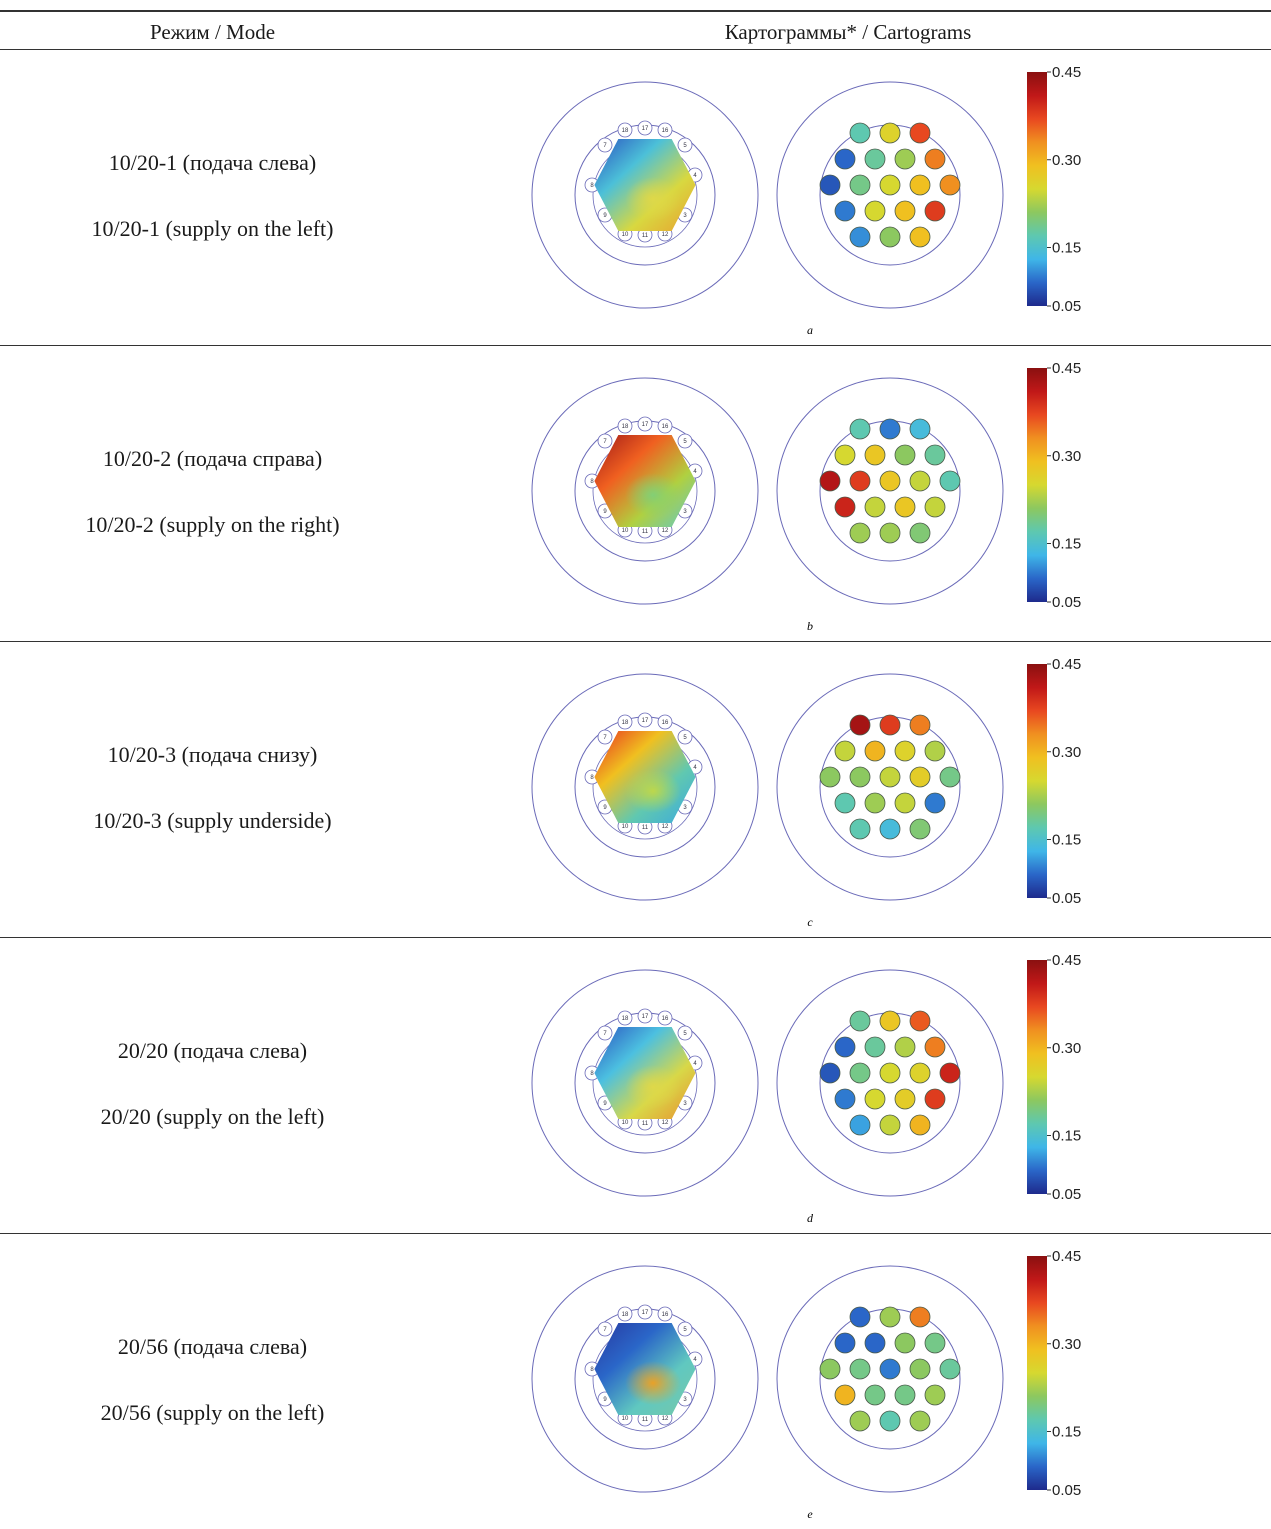  What do you see at coordinates (810, 1514) in the screenshot?
I see `subfigure-label: e` at bounding box center [810, 1514].